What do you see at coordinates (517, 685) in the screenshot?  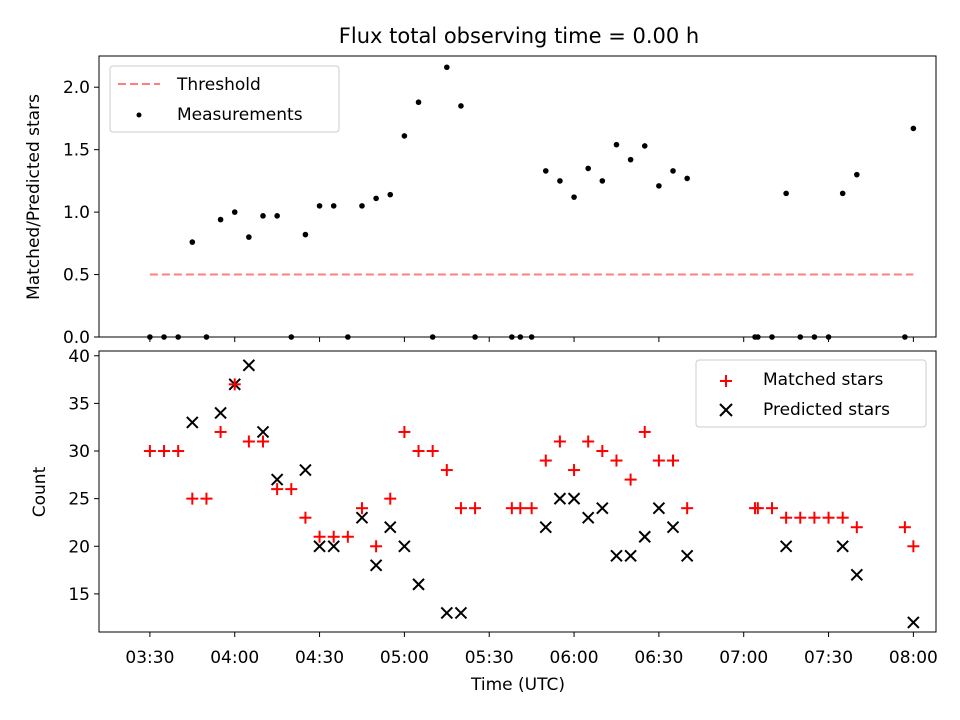 I see `x-axis-label: Time (UTC)` at bounding box center [517, 685].